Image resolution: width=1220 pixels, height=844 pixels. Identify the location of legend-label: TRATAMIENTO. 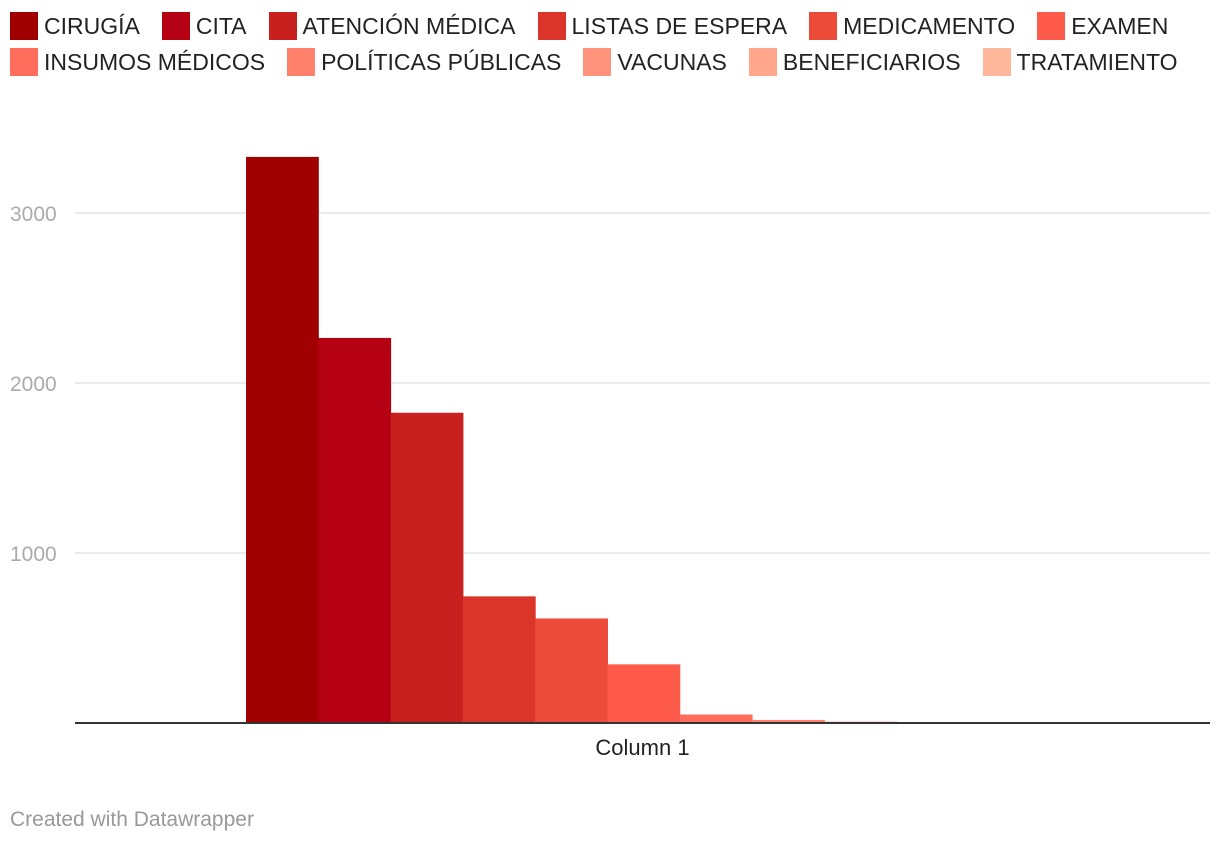
(1097, 61).